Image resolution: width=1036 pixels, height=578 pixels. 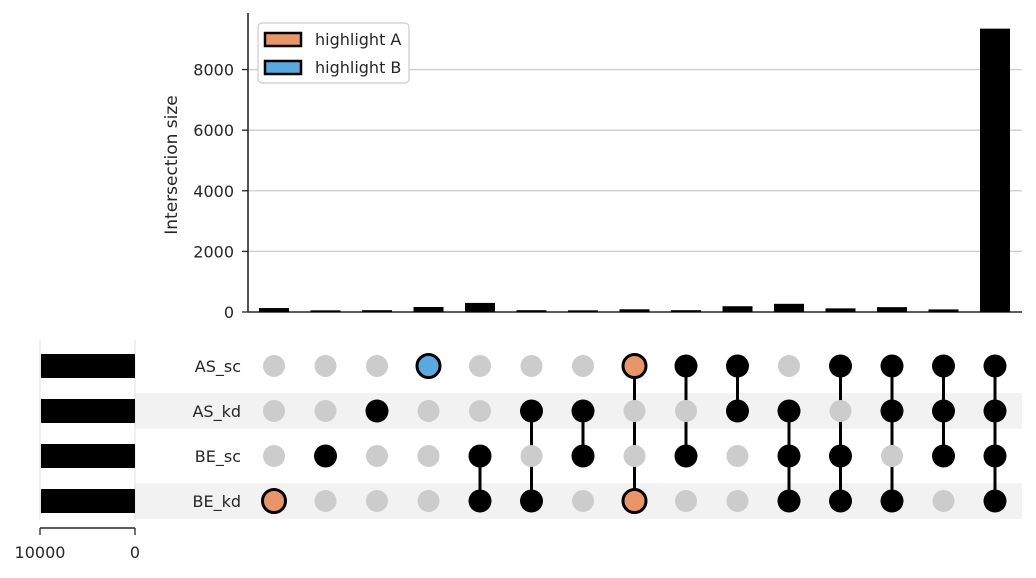 I want to click on y-axis-label: Intersection size, so click(x=172, y=165).